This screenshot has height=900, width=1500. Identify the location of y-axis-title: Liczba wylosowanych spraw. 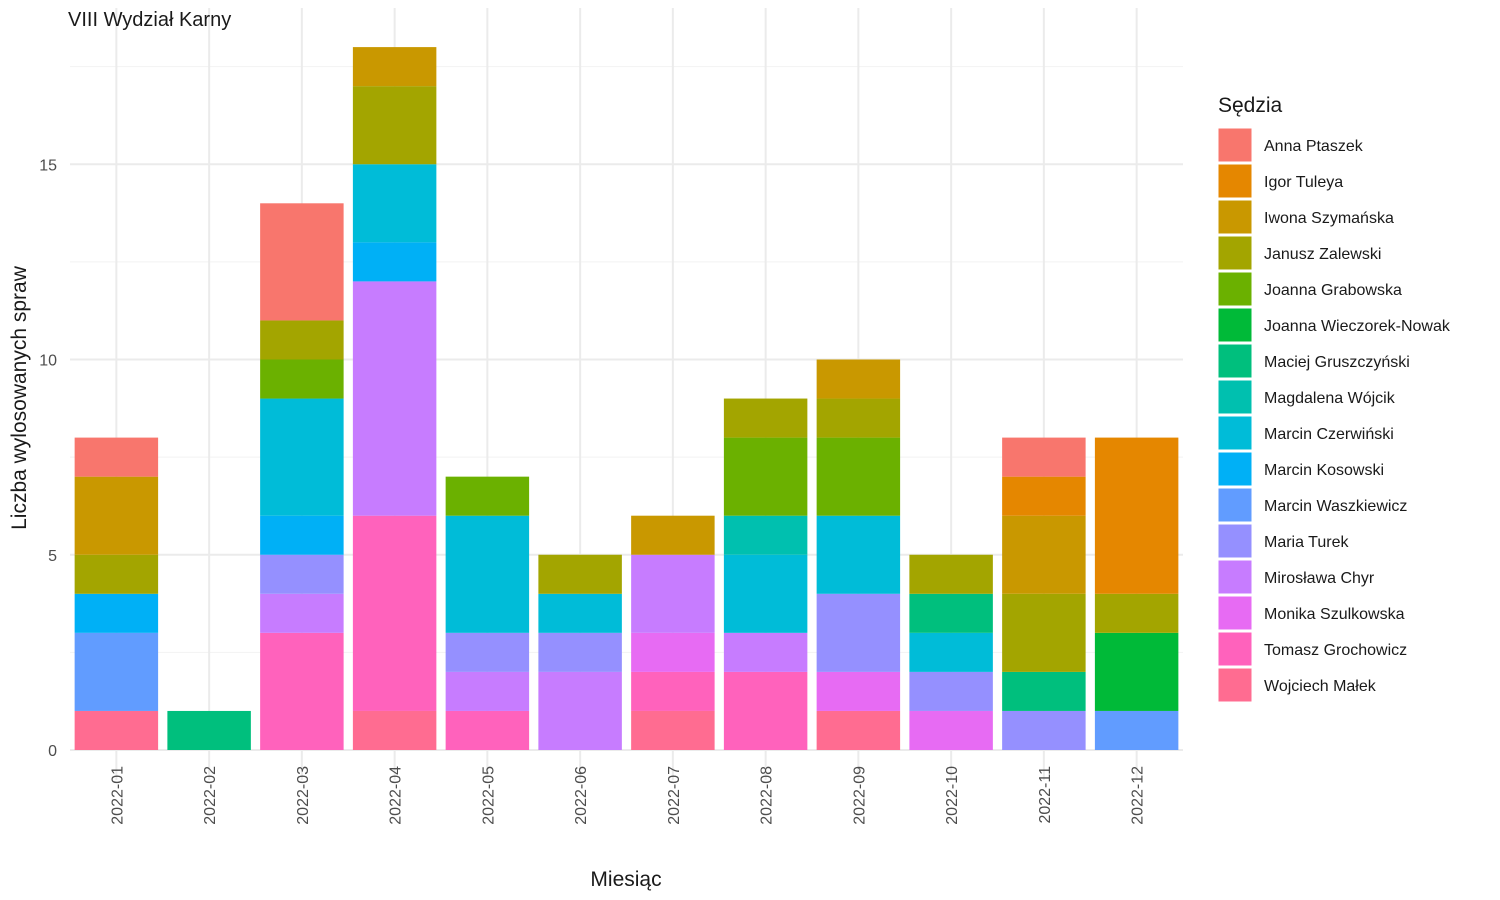
(19, 397).